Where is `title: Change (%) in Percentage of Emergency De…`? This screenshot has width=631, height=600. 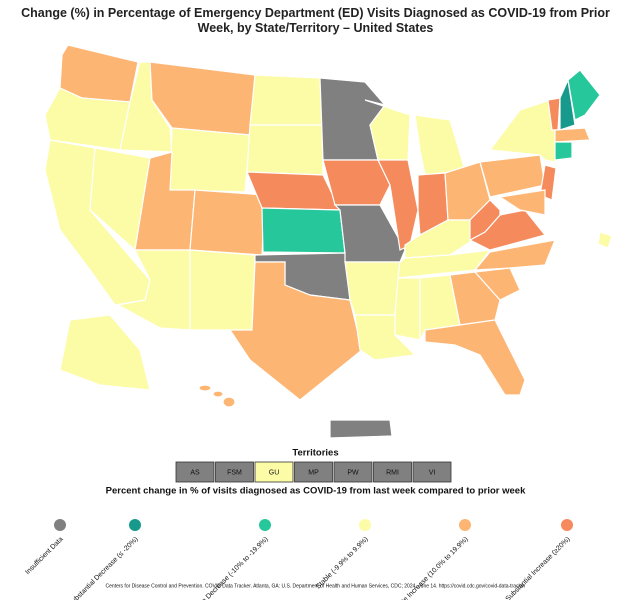
title: Change (%) in Percentage of Emergency De… is located at coordinates (315, 20).